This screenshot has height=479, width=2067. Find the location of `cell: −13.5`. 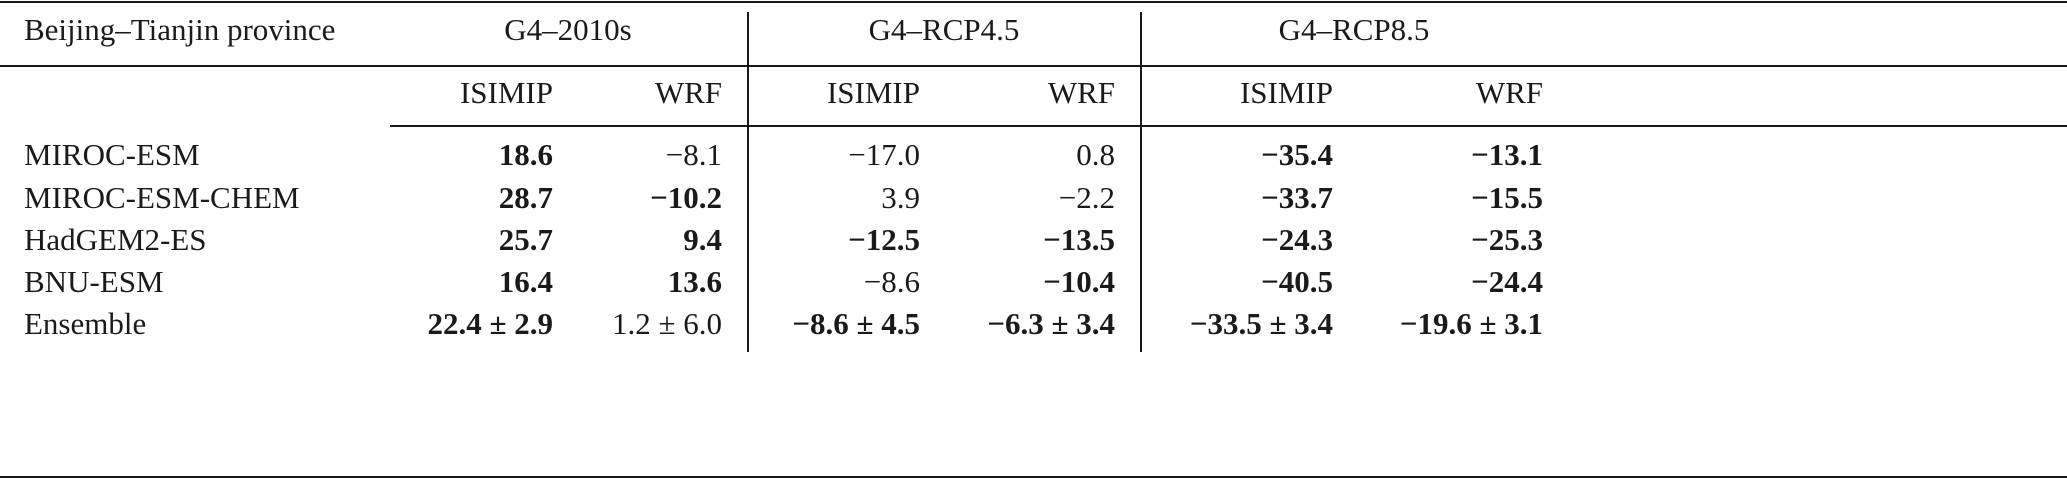

cell: −13.5 is located at coordinates (1079, 239).